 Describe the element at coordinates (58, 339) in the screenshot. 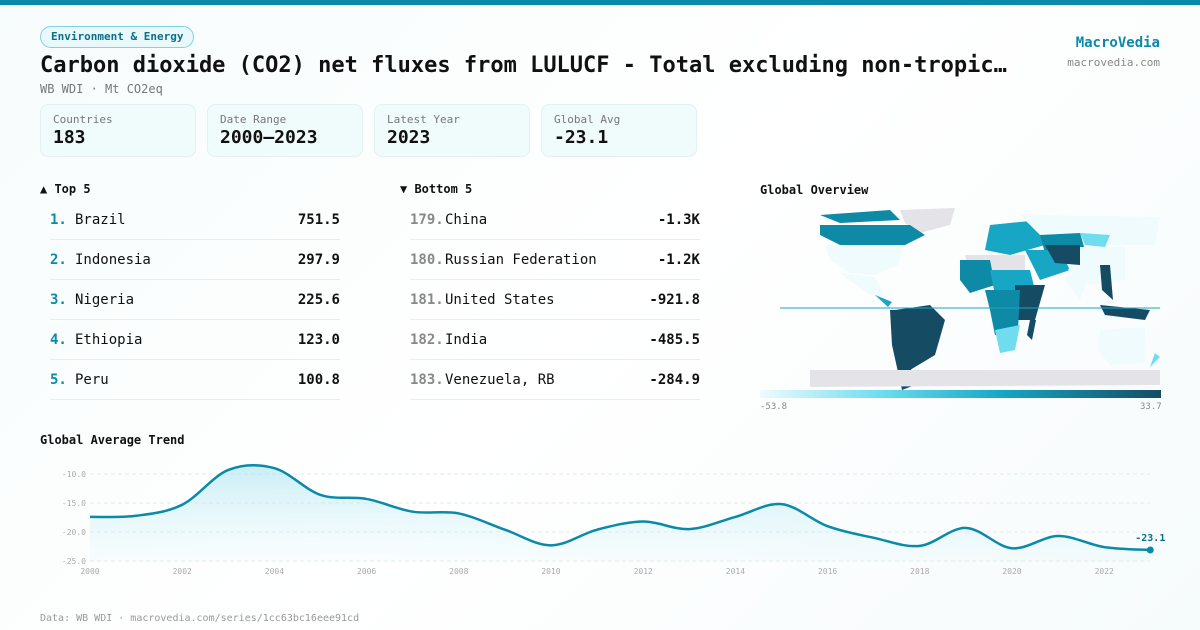

I see `rank: 4.` at that location.